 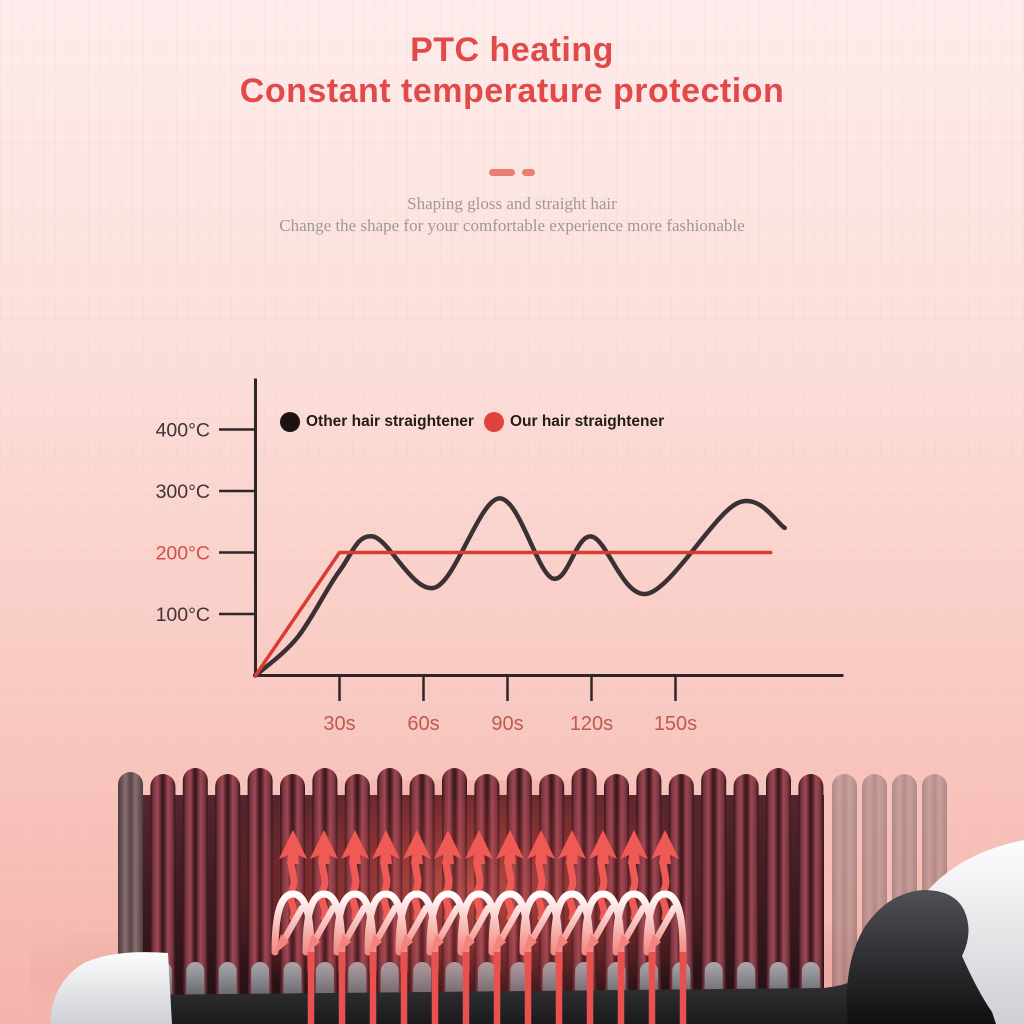 What do you see at coordinates (290, 422) in the screenshot?
I see `legend-dot-black` at bounding box center [290, 422].